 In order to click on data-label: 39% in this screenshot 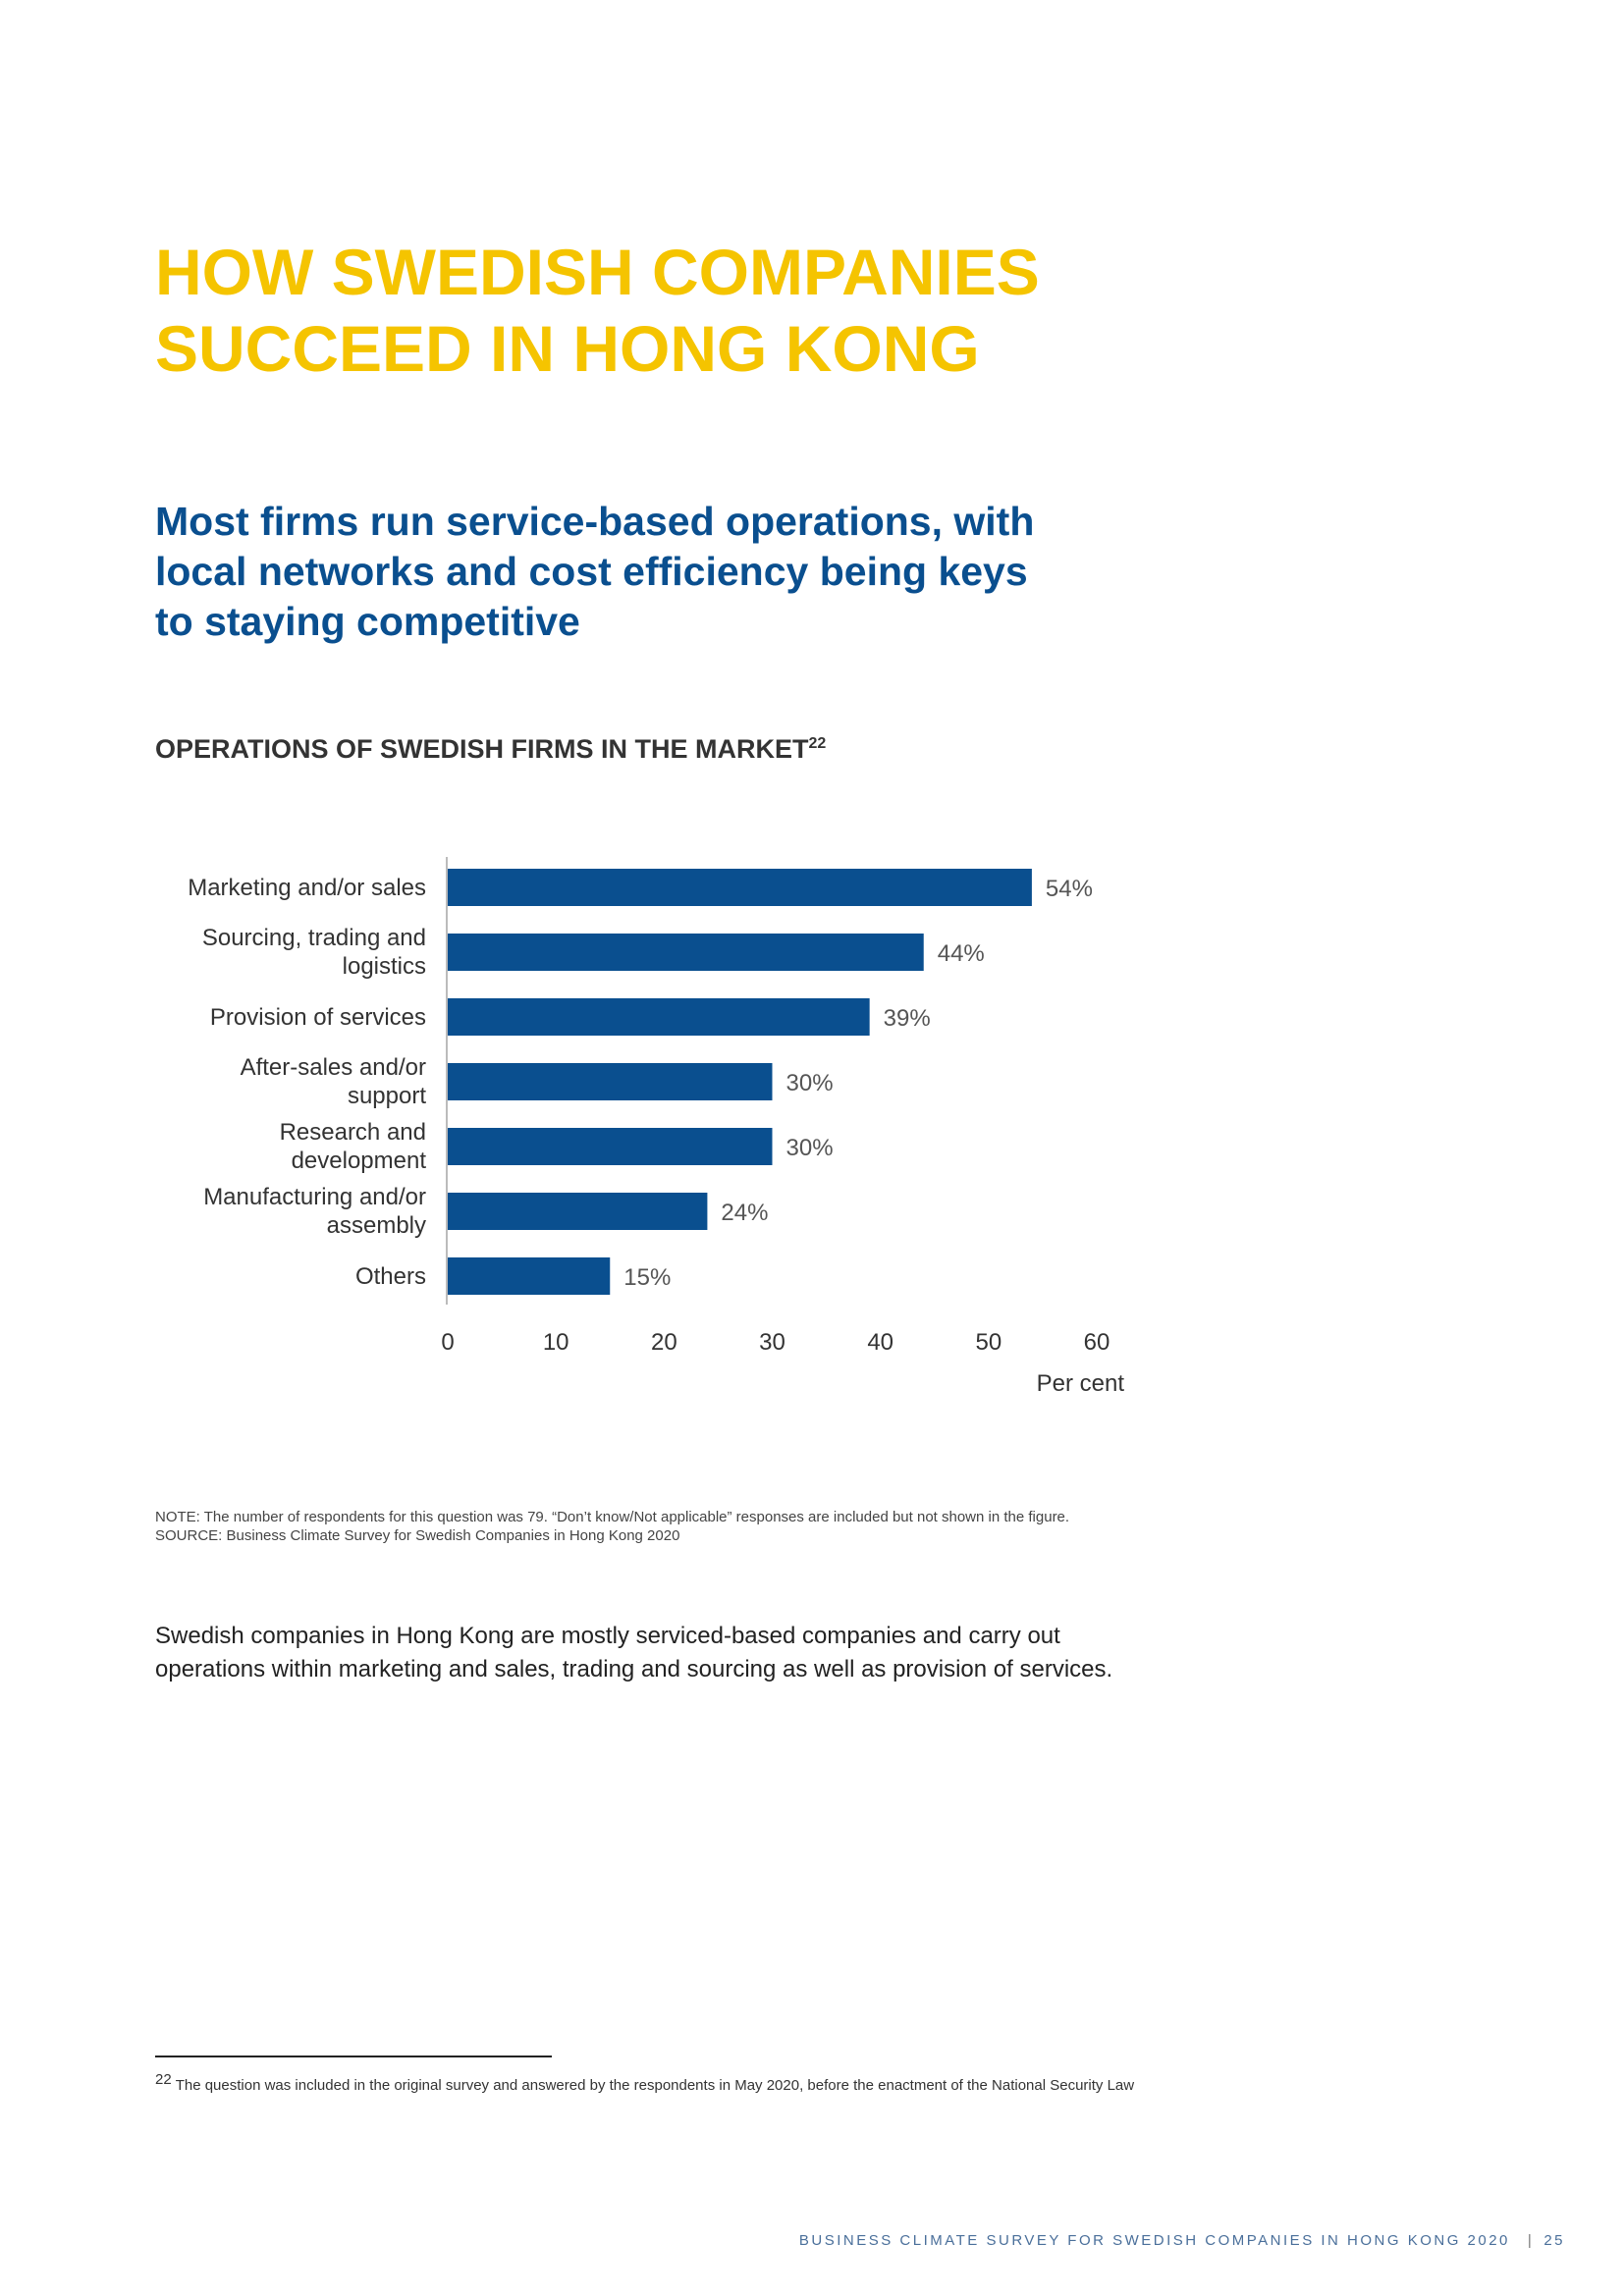, I will do `click(907, 1018)`.